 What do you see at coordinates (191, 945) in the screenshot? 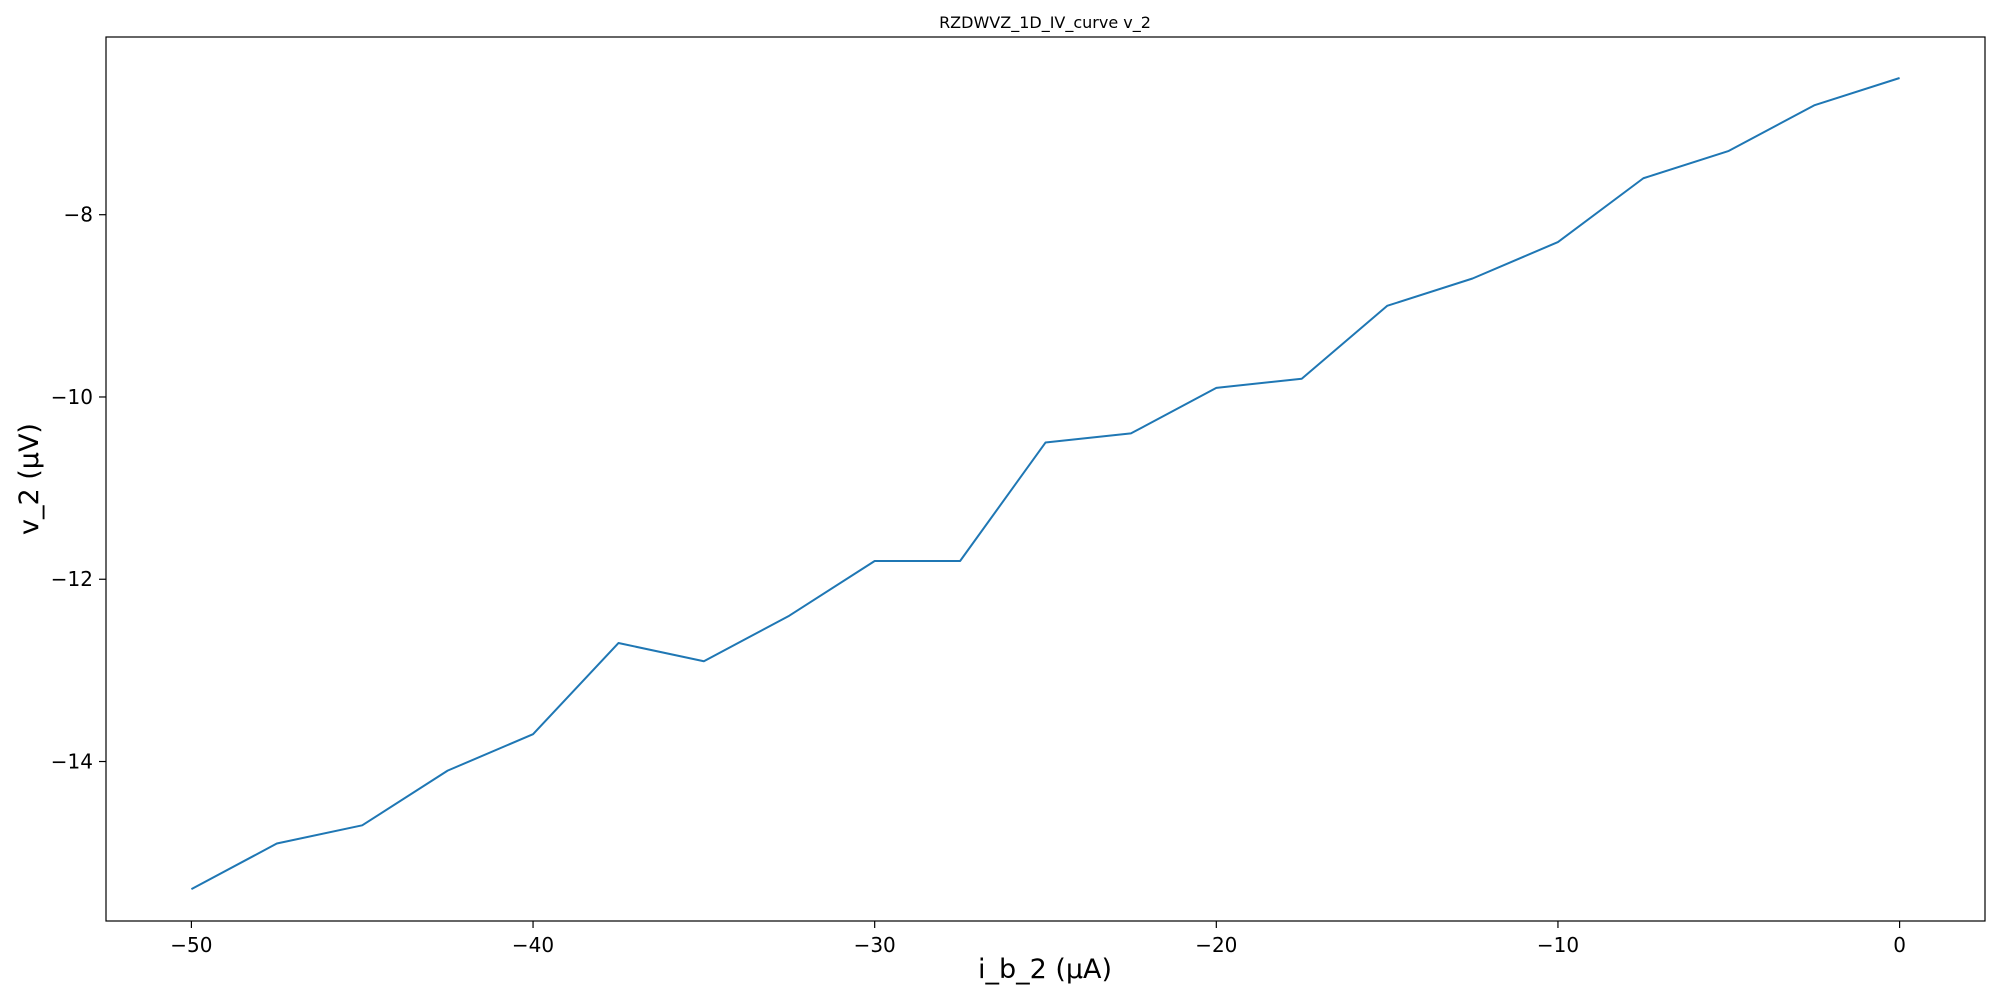
I see `x-tick-label: −50` at bounding box center [191, 945].